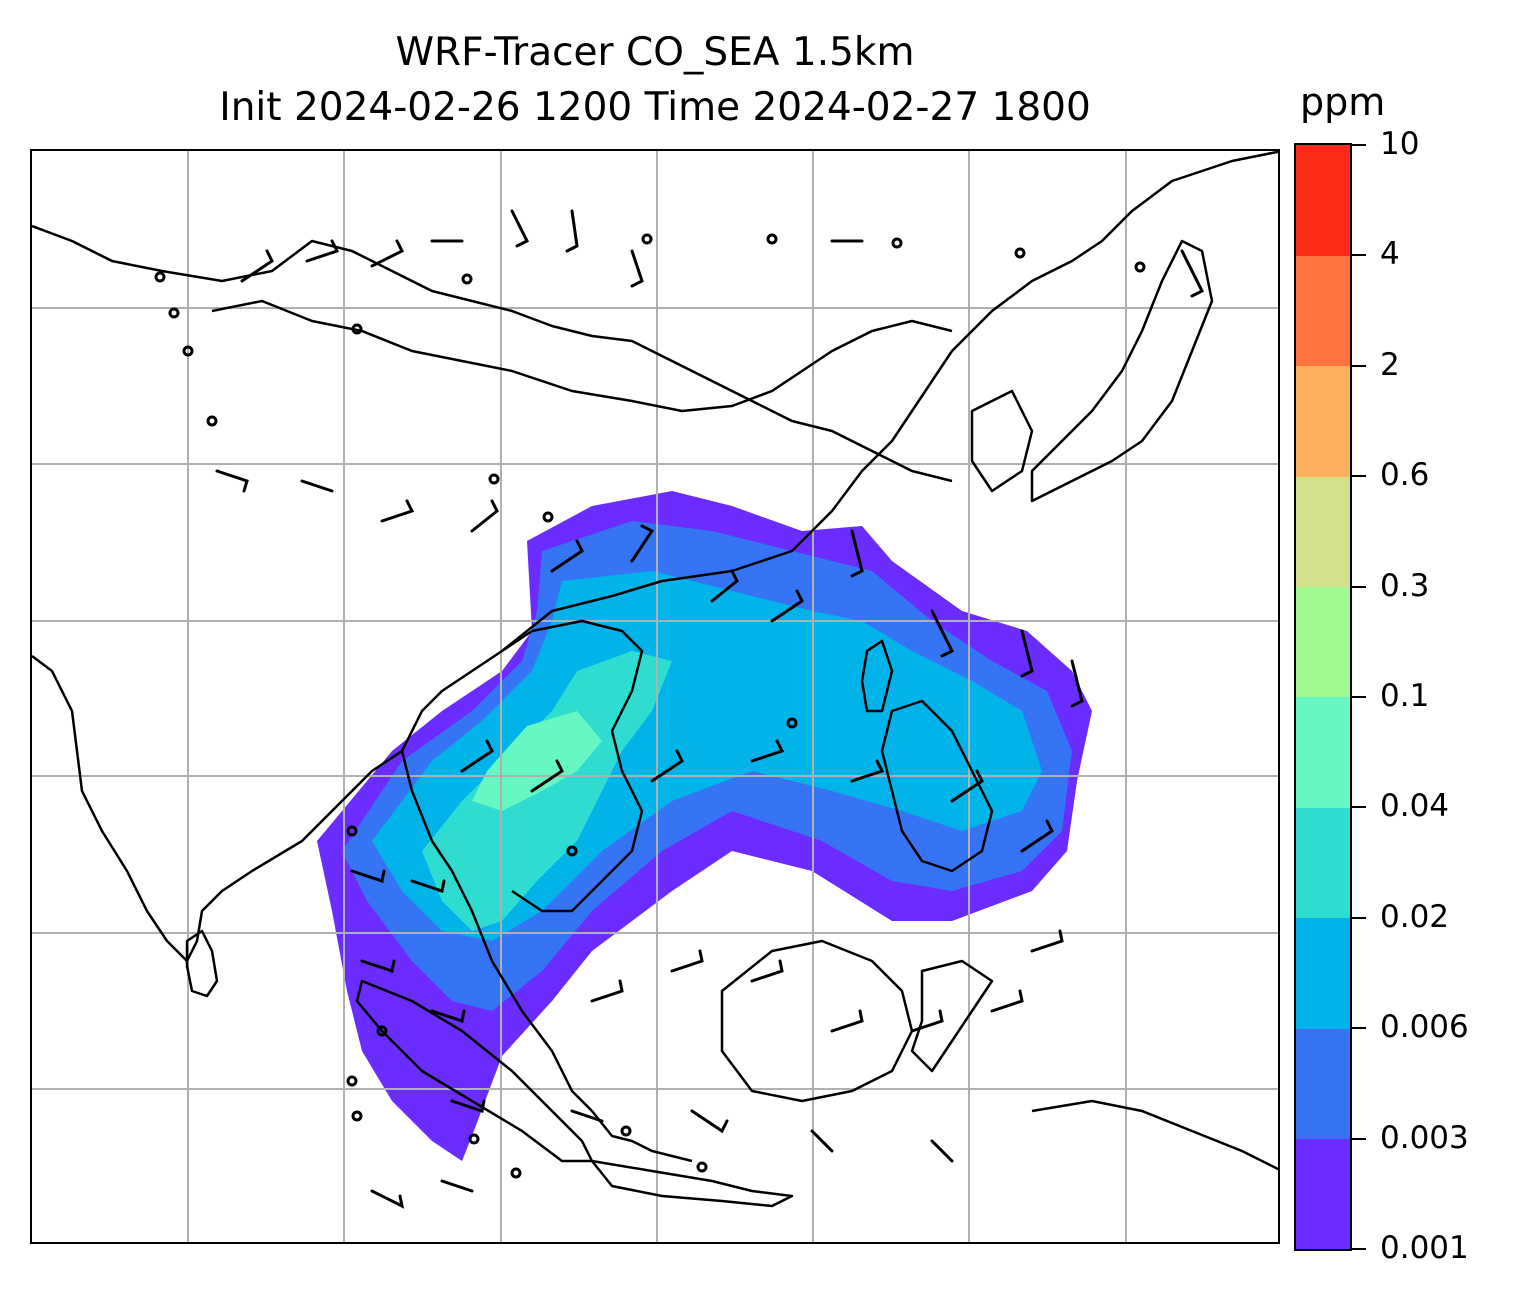 This screenshot has height=1306, width=1528. I want to click on colorbar-tick-label: 2, so click(1390, 364).